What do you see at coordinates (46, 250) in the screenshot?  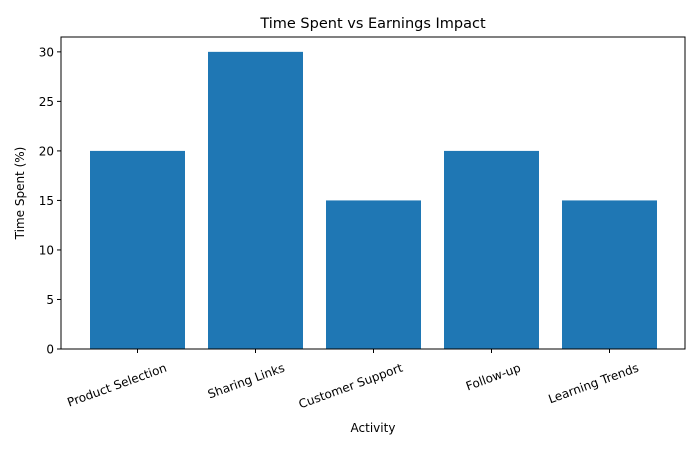 I see `y-tick-label: 10` at bounding box center [46, 250].